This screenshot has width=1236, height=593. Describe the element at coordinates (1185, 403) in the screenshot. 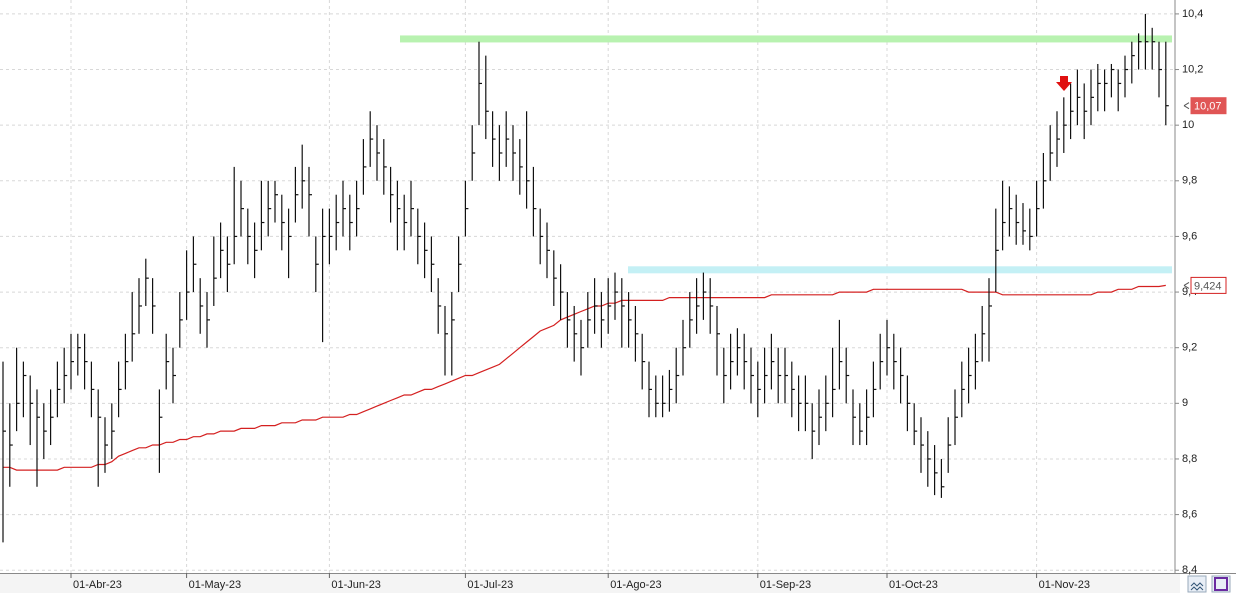

I see `y-tick-label: 9` at that location.